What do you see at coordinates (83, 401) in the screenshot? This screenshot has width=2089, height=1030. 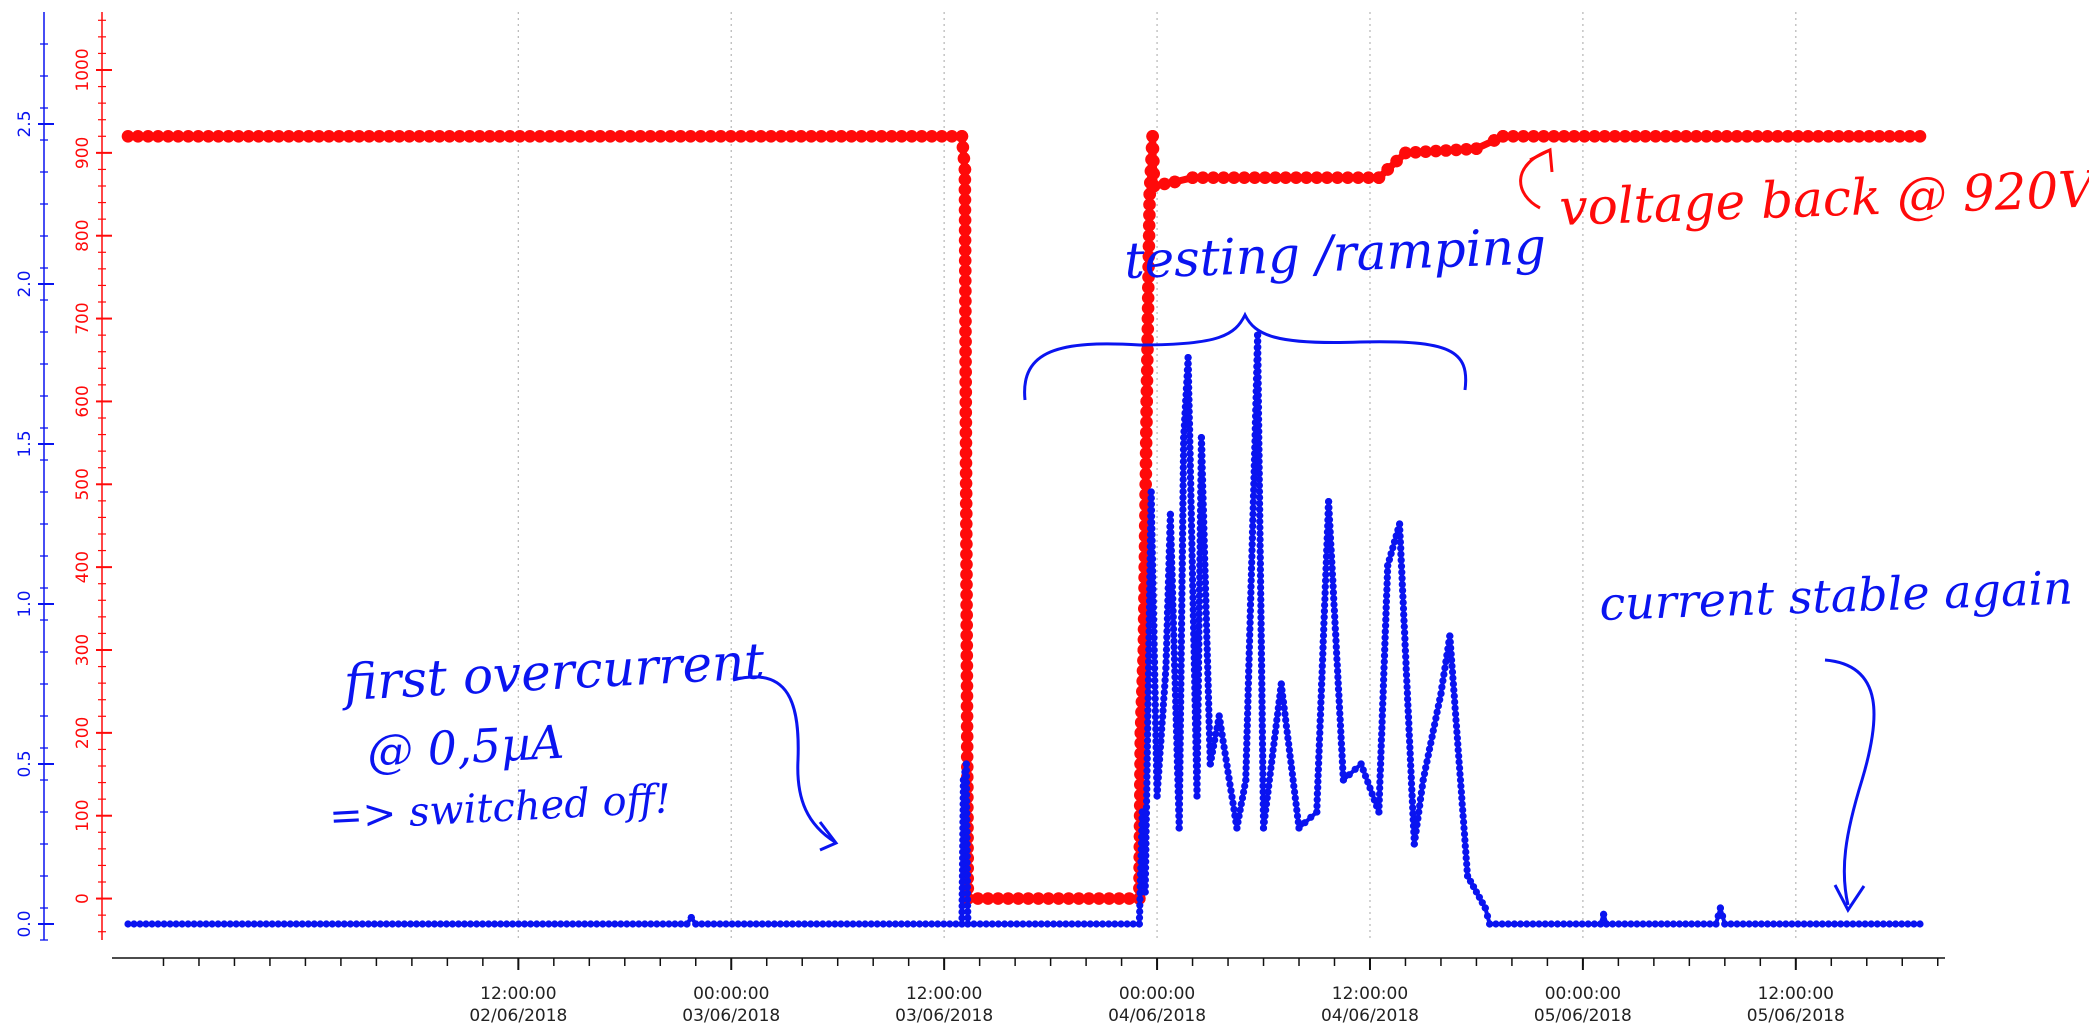 I see `voltage-tick-label: 600` at bounding box center [83, 401].